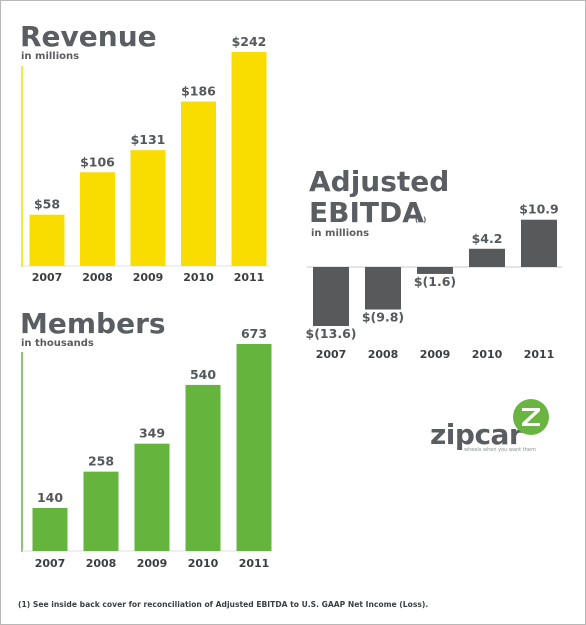 The height and width of the screenshot is (625, 586). What do you see at coordinates (435, 281) in the screenshot?
I see `ebitda-value-label: $(1.6)` at bounding box center [435, 281].